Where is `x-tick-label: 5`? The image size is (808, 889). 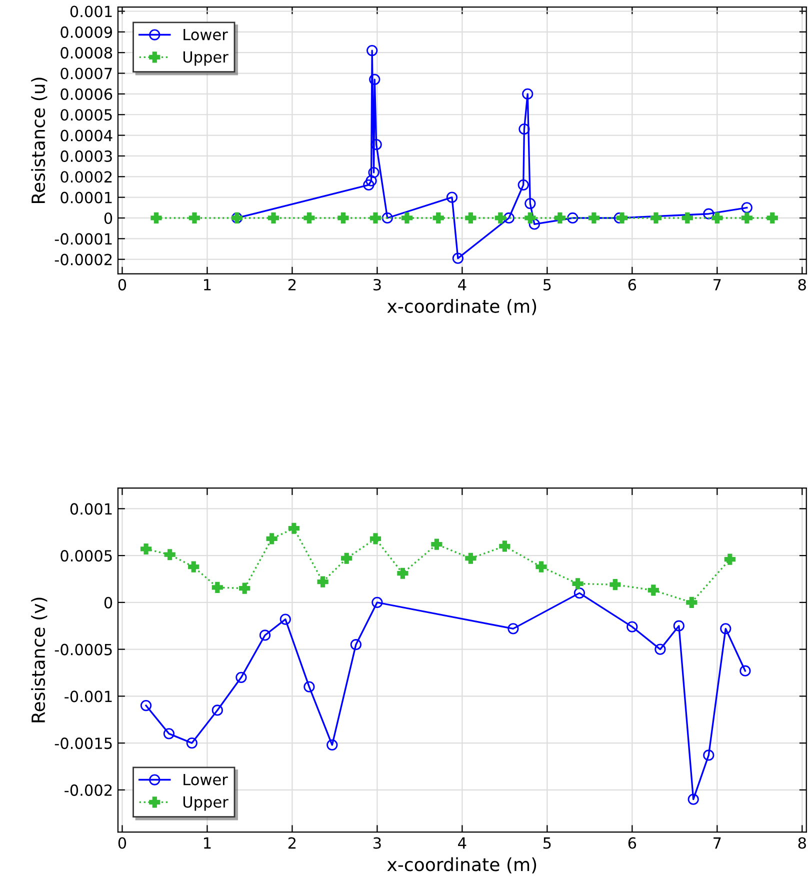 x-tick-label: 5 is located at coordinates (547, 843).